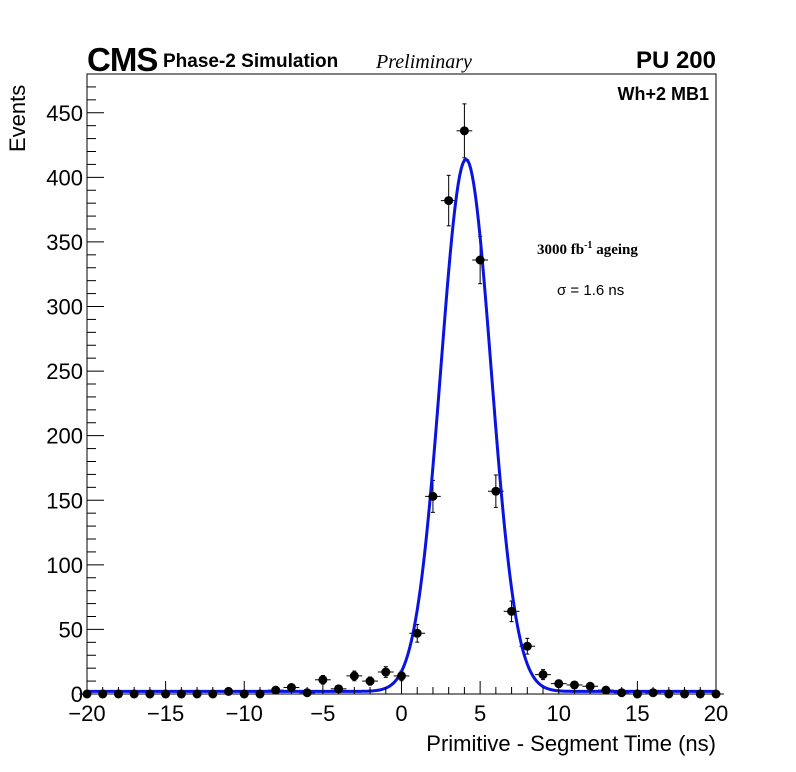 The height and width of the screenshot is (772, 796). What do you see at coordinates (71, 629) in the screenshot?
I see `y-tick-label: 50` at bounding box center [71, 629].